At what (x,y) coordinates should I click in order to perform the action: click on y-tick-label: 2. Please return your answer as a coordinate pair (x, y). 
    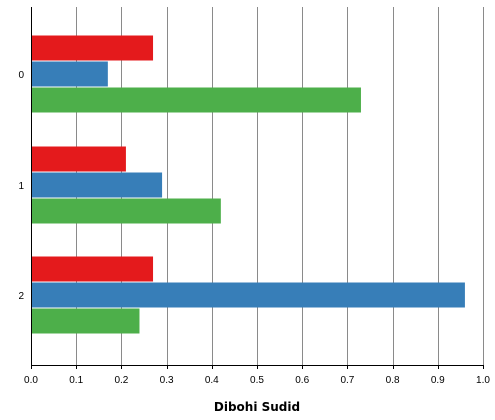
    Looking at the image, I should click on (21, 296).